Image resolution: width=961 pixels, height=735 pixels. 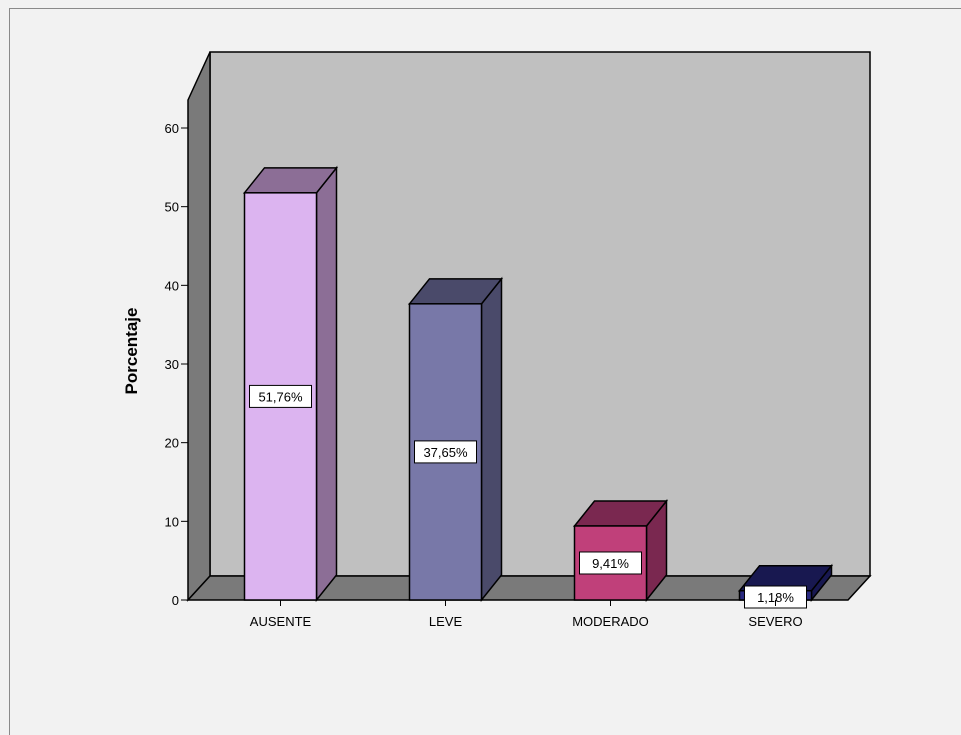 What do you see at coordinates (610, 621) in the screenshot?
I see `x-tick-label: MODERADO` at bounding box center [610, 621].